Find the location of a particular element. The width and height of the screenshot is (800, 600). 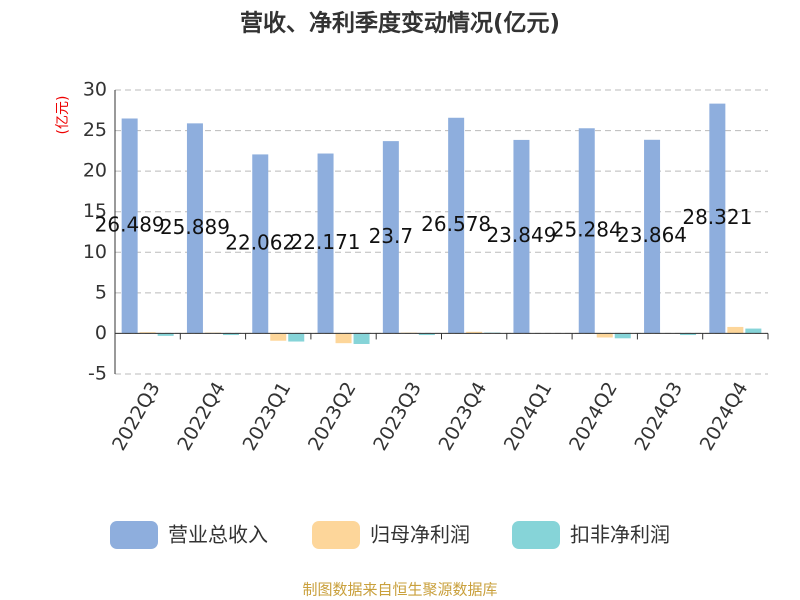

legend-label: 扣非净利润 is located at coordinates (620, 535).